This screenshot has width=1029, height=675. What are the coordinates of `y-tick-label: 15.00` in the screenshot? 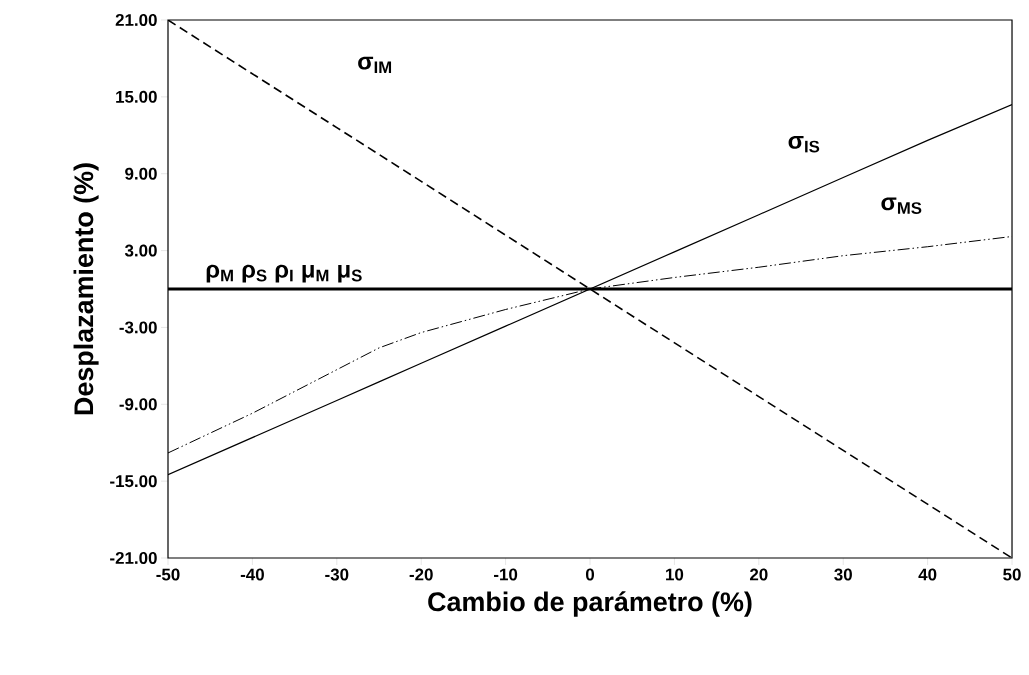 It's located at (136, 96).